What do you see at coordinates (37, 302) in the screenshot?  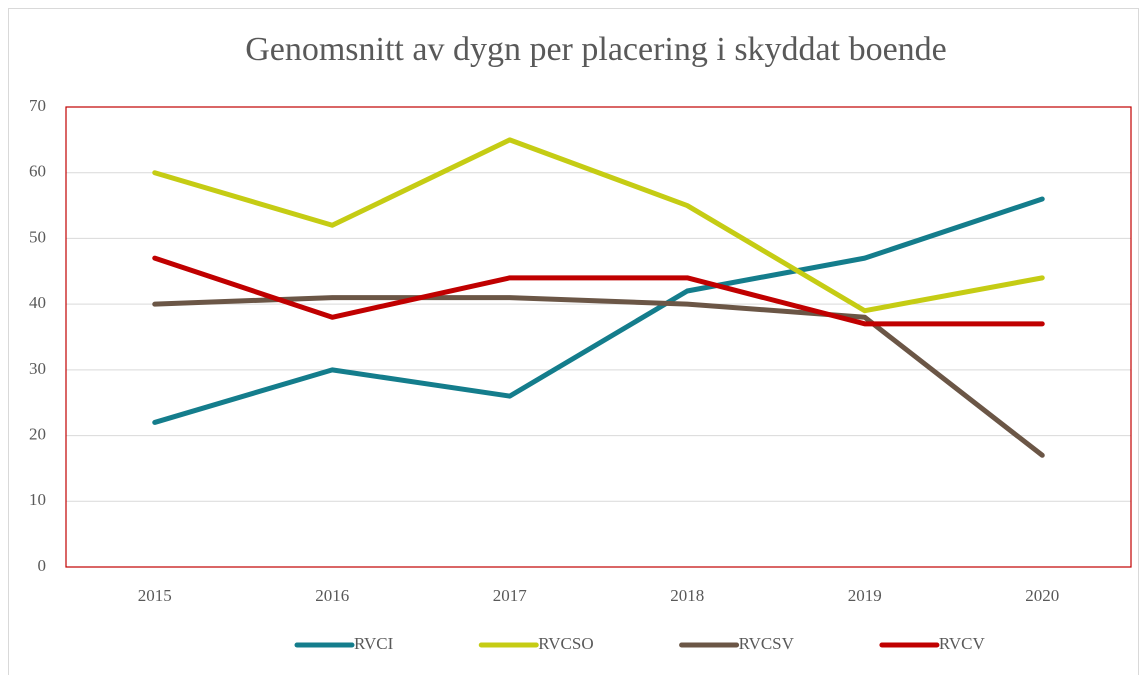 I see `y-tick-label: 40` at bounding box center [37, 302].